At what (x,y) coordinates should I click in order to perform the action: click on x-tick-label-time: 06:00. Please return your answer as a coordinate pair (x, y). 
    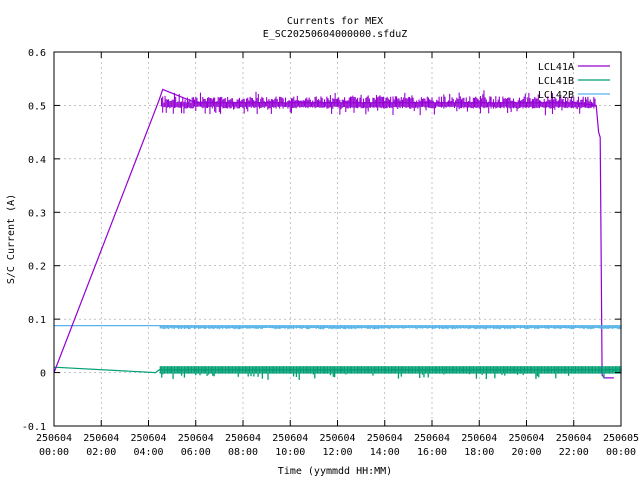
    Looking at the image, I should click on (196, 452).